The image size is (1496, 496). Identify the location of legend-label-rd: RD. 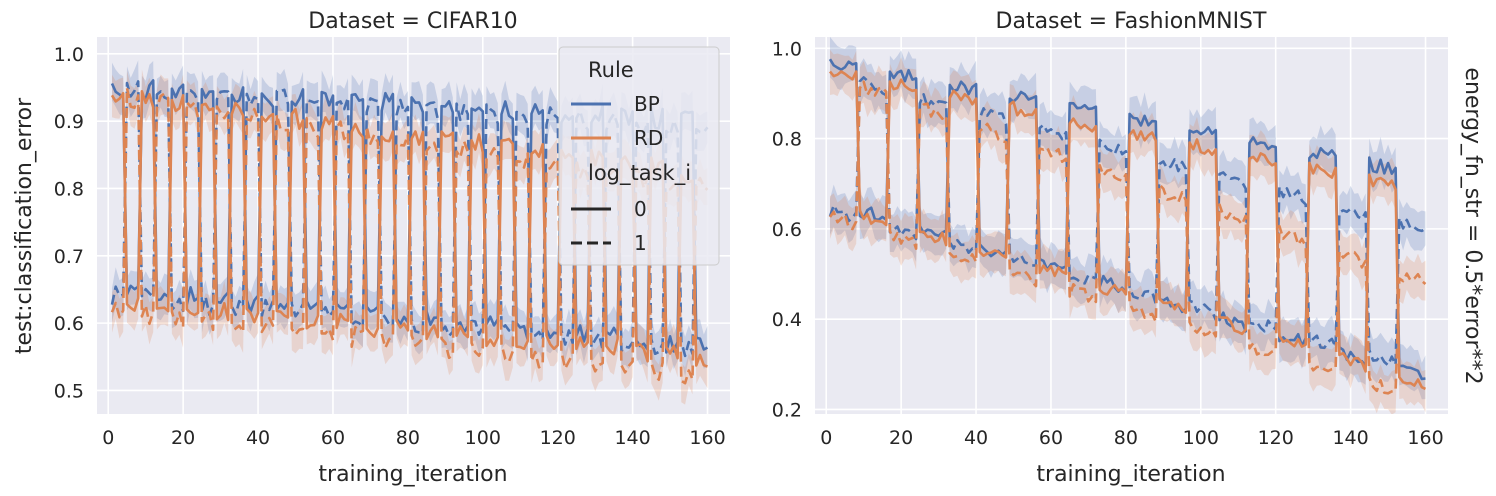
(648, 138).